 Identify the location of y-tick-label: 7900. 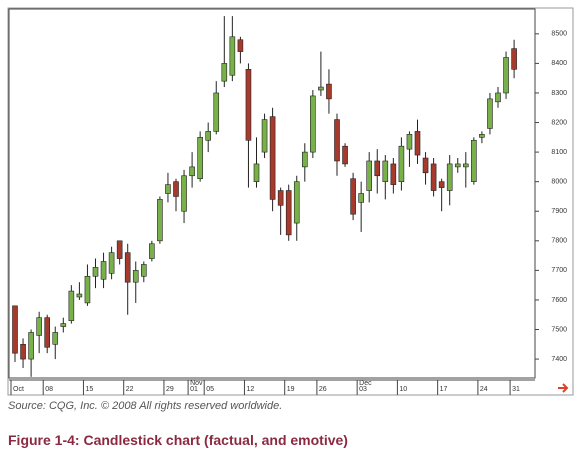
(559, 211).